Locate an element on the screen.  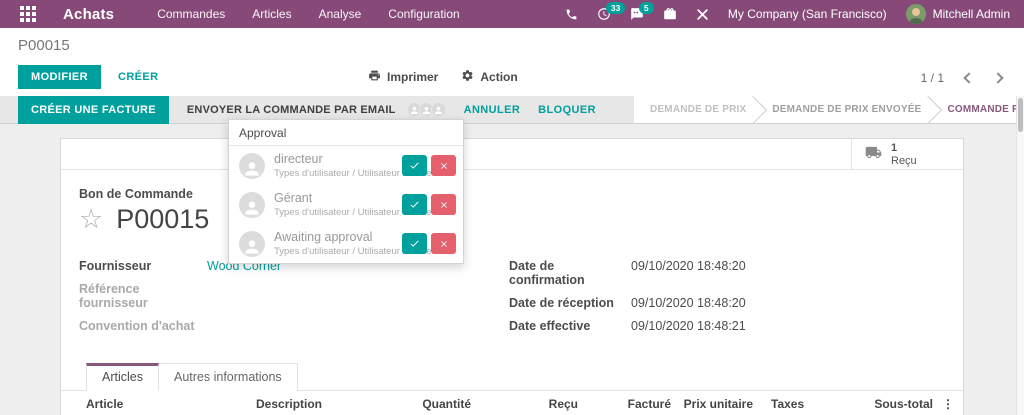
sheet-button-box: 1 Reçu is located at coordinates (512, 154).